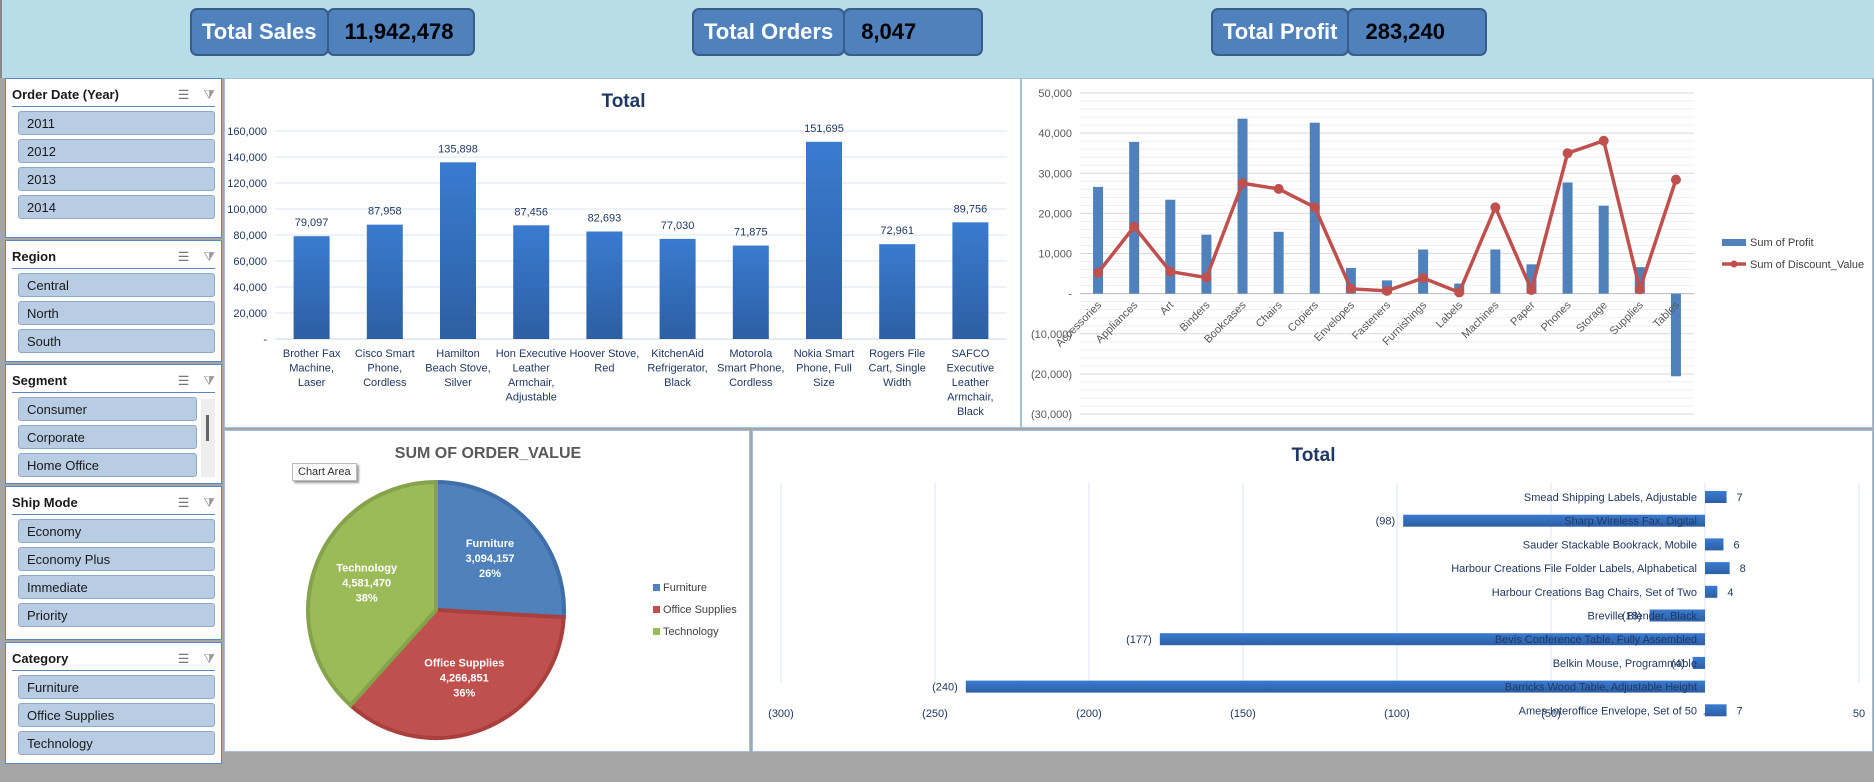 Image resolution: width=1874 pixels, height=782 pixels. Describe the element at coordinates (531, 212) in the screenshot. I see `data-label: 87,456` at that location.